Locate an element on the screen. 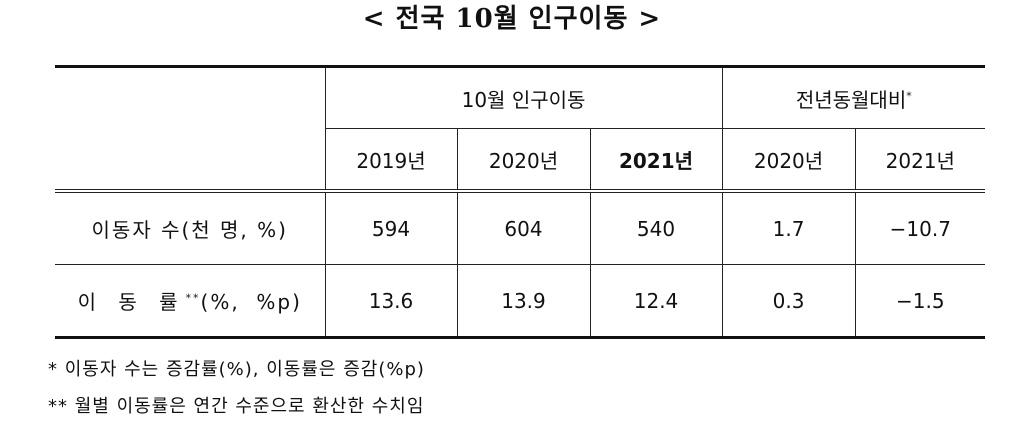 The height and width of the screenshot is (424, 1024). row-label-unit: (%, %p) is located at coordinates (251, 302).